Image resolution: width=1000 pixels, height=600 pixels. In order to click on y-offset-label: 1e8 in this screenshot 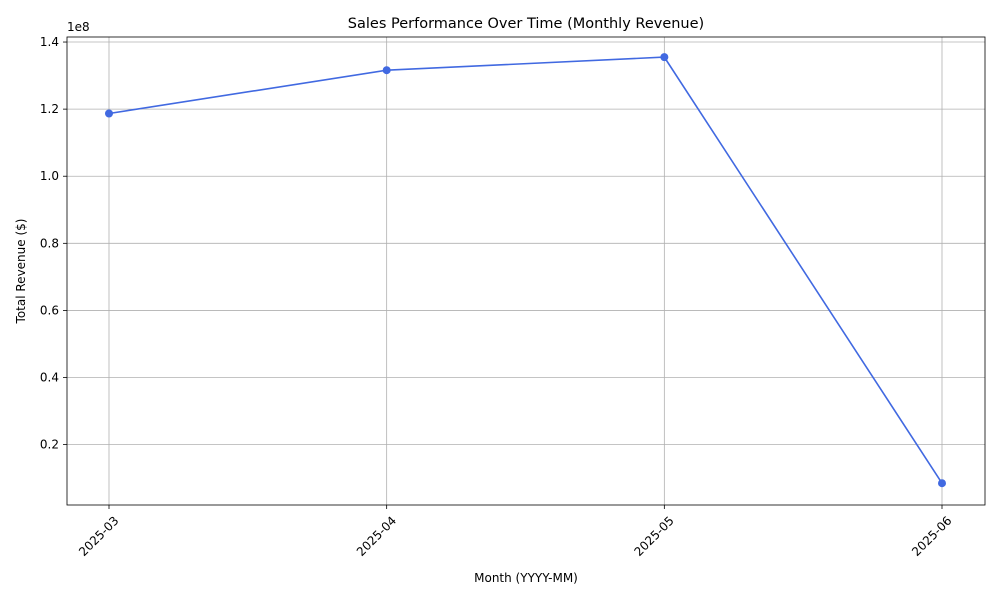, I will do `click(78, 27)`.